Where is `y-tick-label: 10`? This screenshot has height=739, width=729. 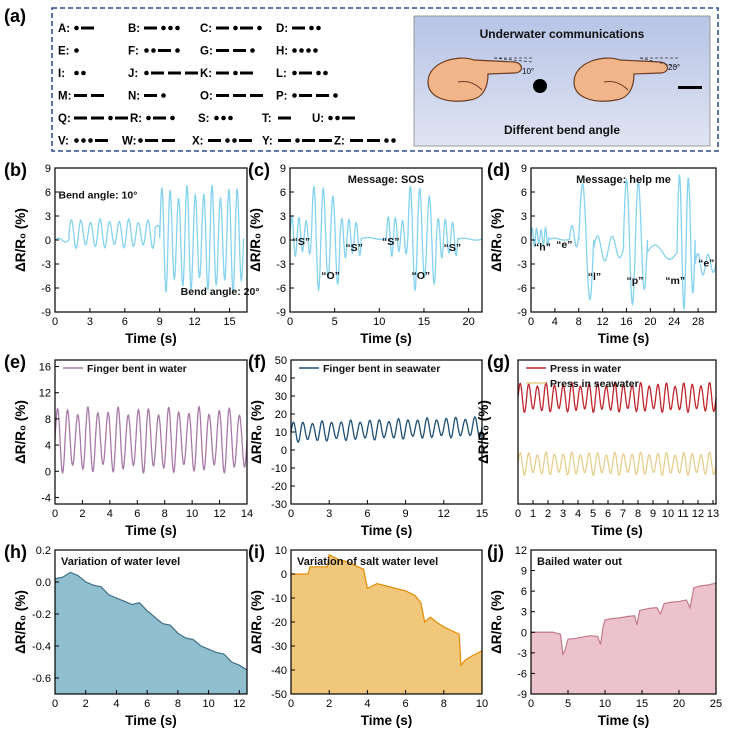 y-tick-label: 10 is located at coordinates (281, 551).